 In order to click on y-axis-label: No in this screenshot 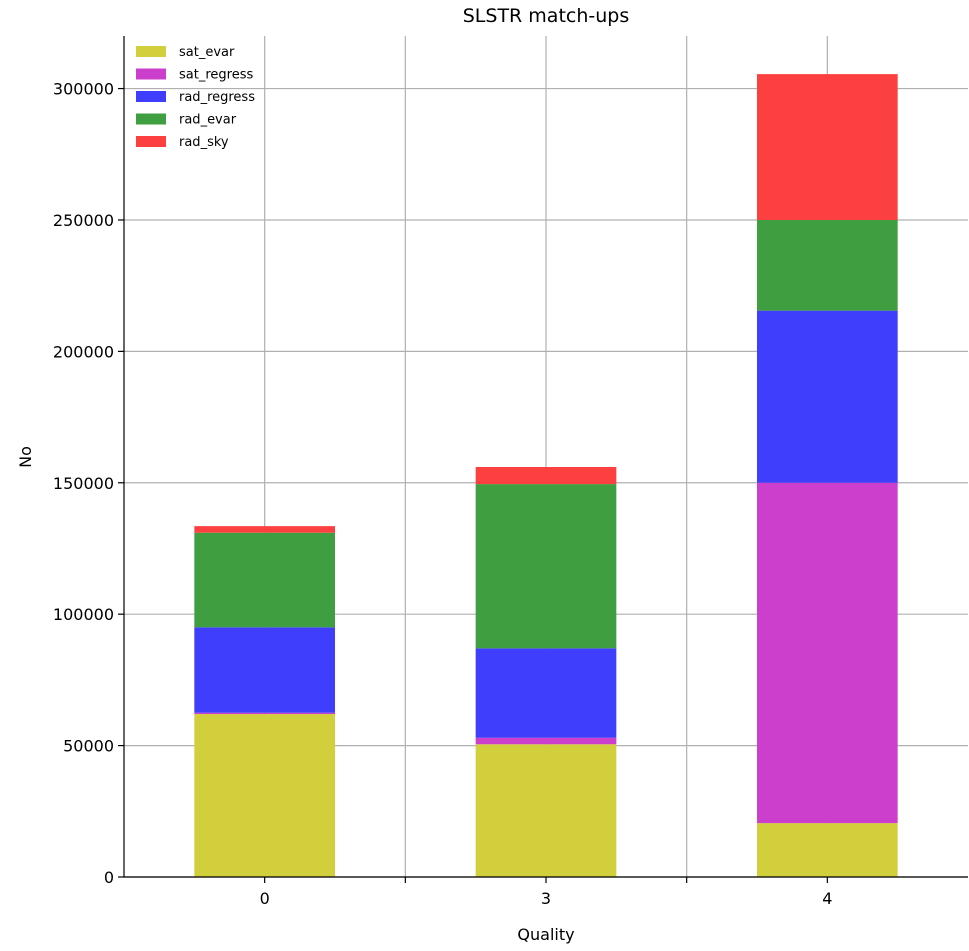, I will do `click(25, 457)`.